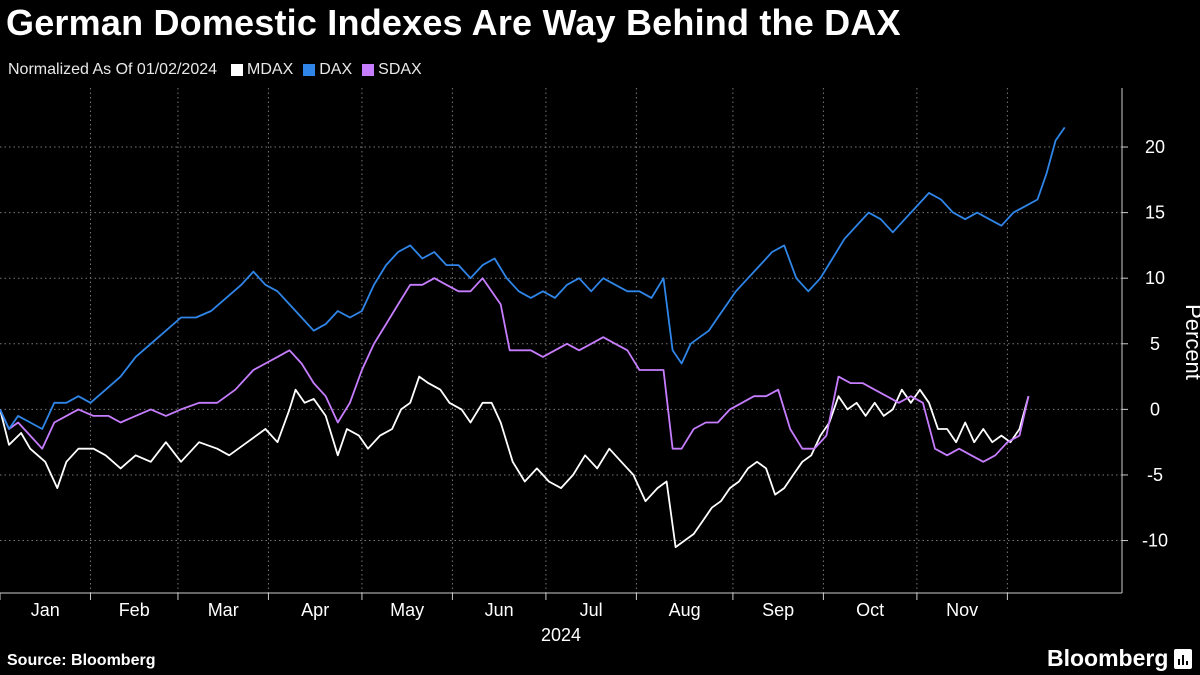 This screenshot has width=1200, height=675. Describe the element at coordinates (870, 610) in the screenshot. I see `x-tick-label: Oct` at that location.